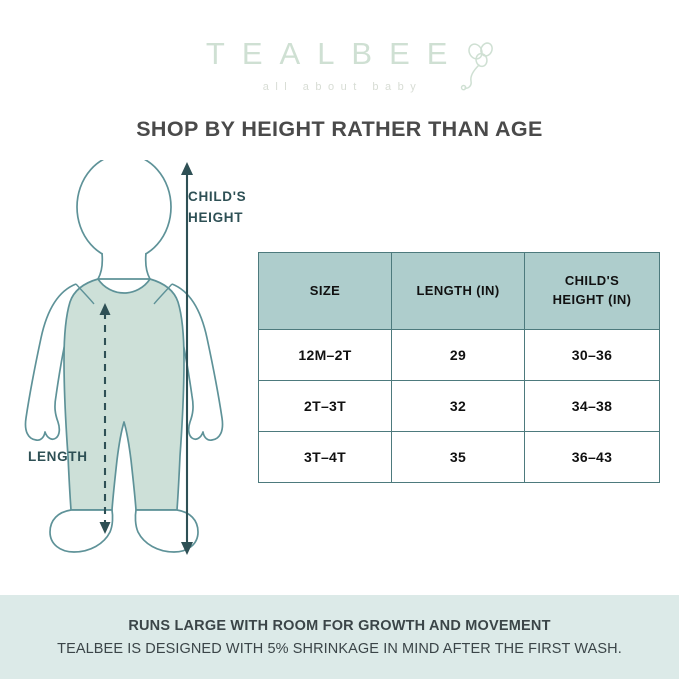  What do you see at coordinates (592, 355) in the screenshot?
I see `cell-childs-height: 30–36` at bounding box center [592, 355].